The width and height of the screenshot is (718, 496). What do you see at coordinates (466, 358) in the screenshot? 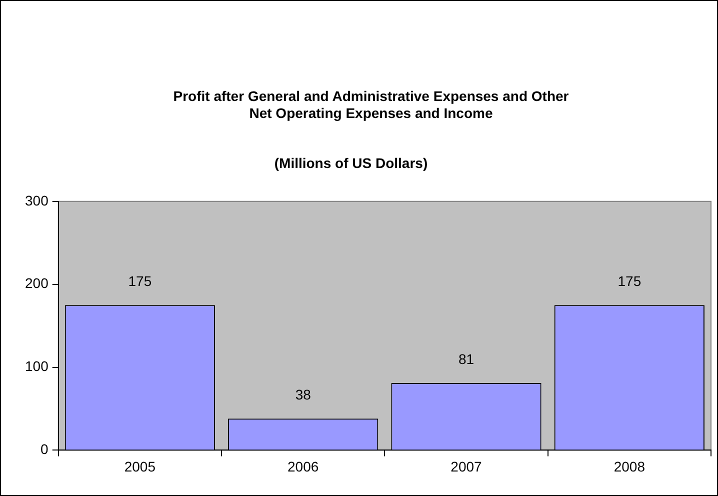
I see `data-label: 81` at bounding box center [466, 358].